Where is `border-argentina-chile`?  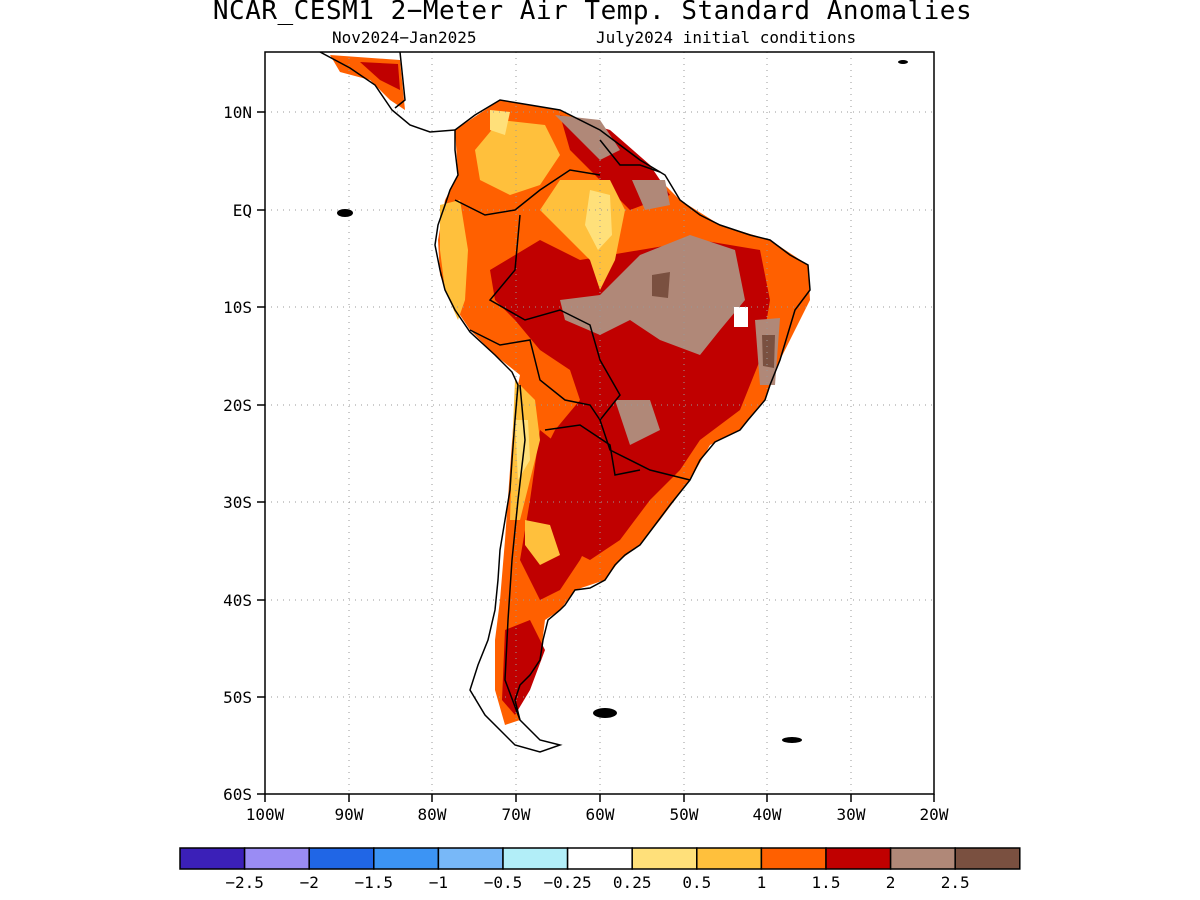
border-argentina-chile is located at coordinates (515, 552).